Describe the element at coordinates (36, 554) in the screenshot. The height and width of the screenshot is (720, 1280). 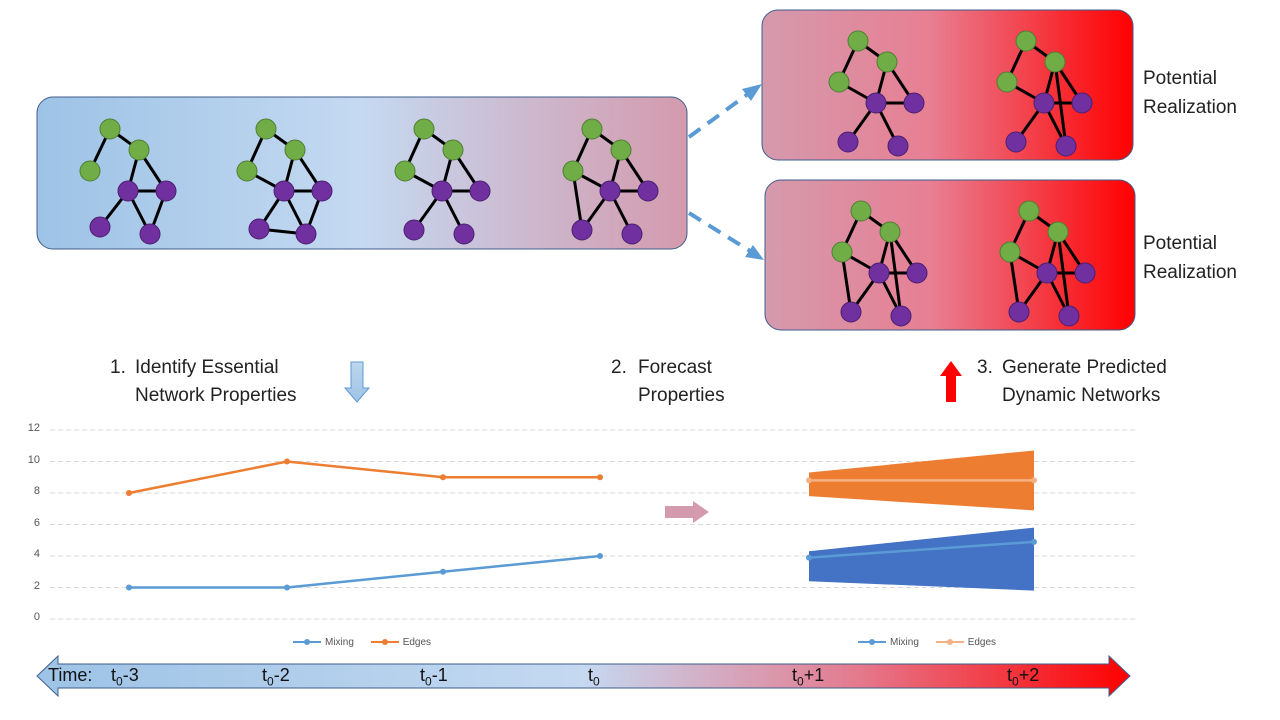
I see `y-tick-label: 4` at that location.